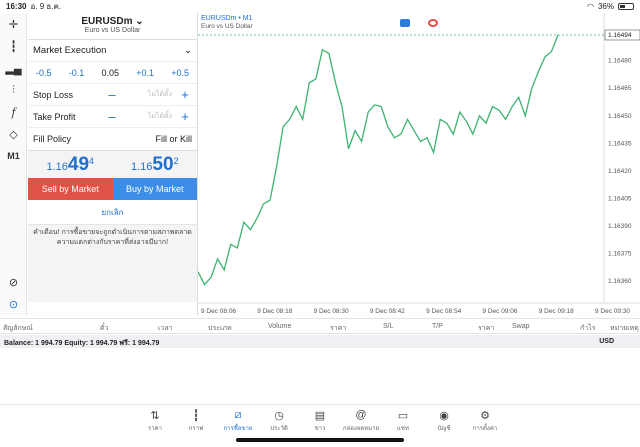 Image resolution: width=640 pixels, height=447 pixels. What do you see at coordinates (112, 212) in the screenshot?
I see `cancel-button: ยกเลิก` at bounding box center [112, 212].